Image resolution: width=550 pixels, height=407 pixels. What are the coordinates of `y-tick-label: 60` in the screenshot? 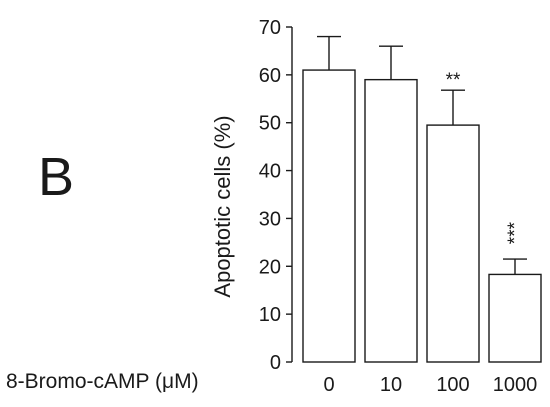 It's located at (270, 76).